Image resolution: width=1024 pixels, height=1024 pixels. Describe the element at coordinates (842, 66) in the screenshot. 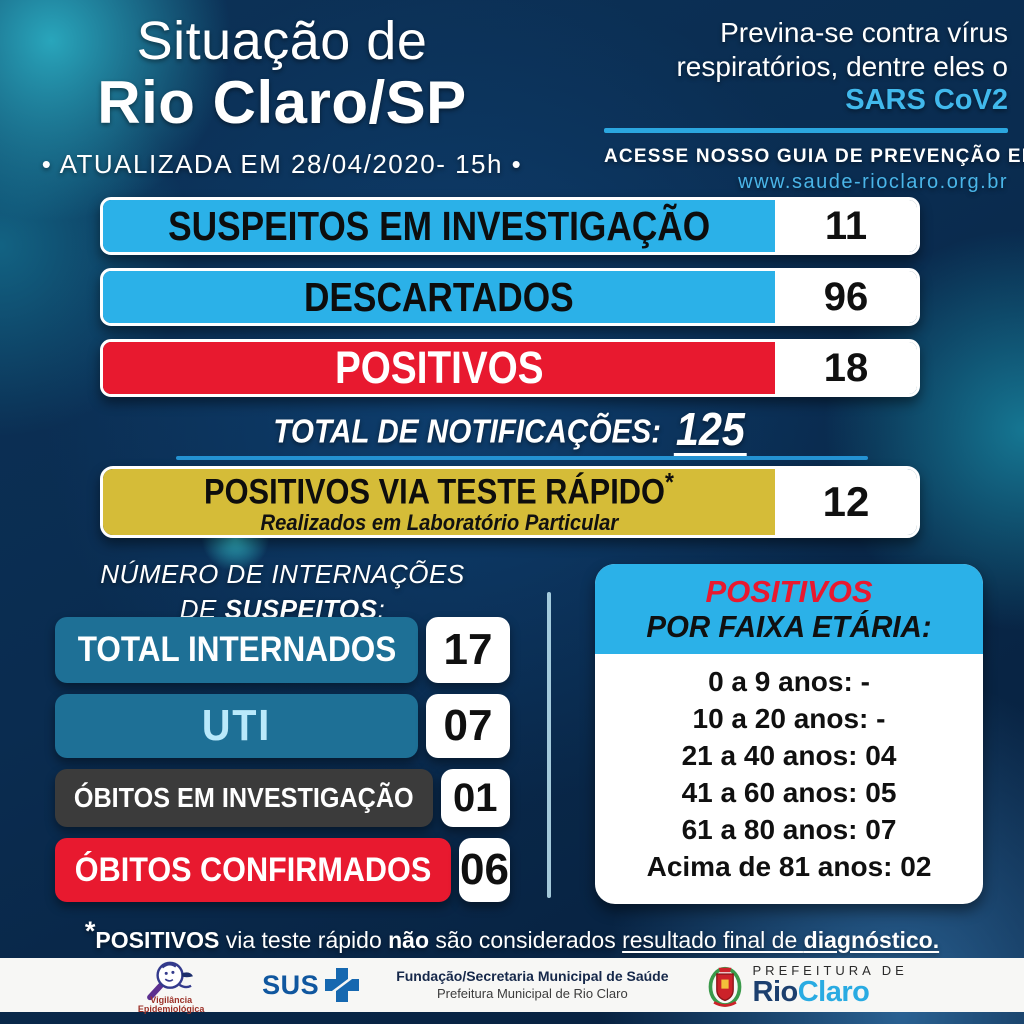

I see `prevention-text-line2: respiratórios, dentre eles o` at that location.